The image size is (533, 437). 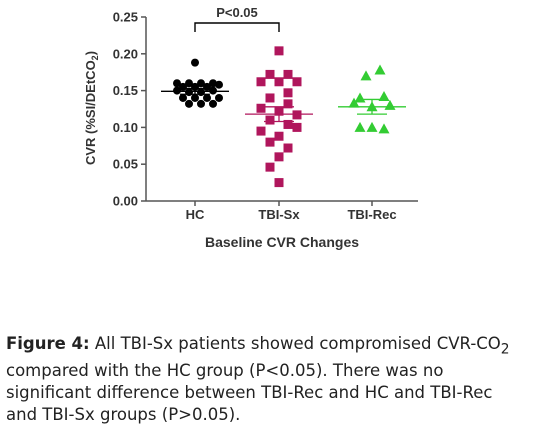 I want to click on x-ticks: HC TBI-Sx TBI-Rec, so click(x=291, y=211).